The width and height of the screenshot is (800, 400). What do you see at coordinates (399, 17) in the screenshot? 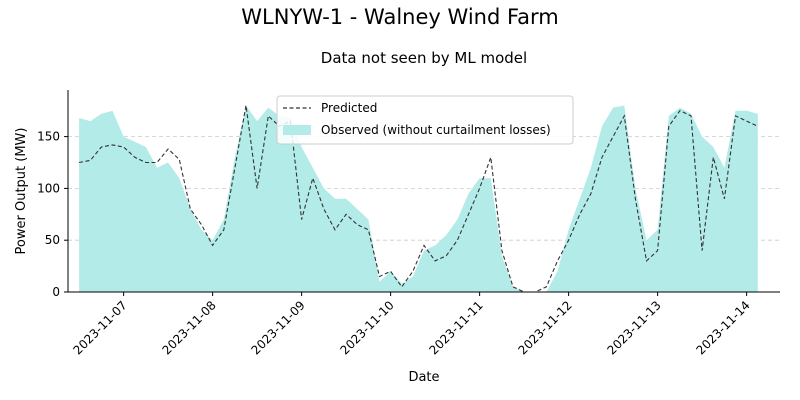
I see `chart-title: WLNYW-1 - Walney Wind Farm` at bounding box center [399, 17].